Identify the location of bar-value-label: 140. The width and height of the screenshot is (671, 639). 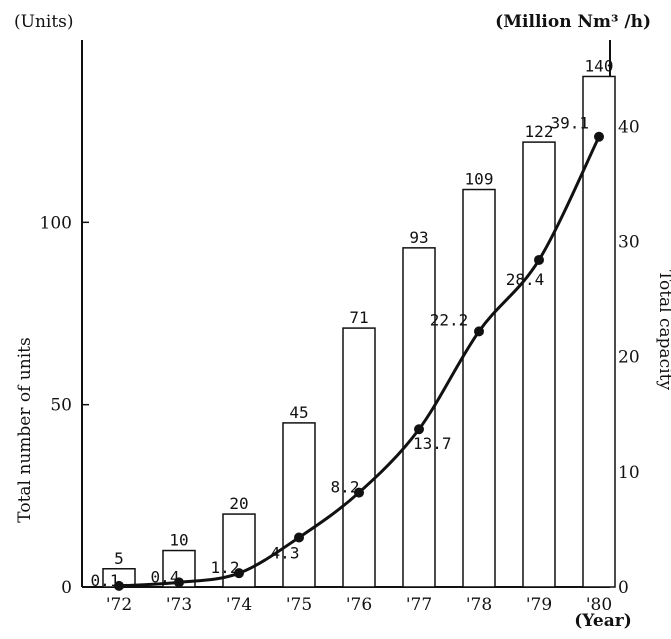
(599, 65).